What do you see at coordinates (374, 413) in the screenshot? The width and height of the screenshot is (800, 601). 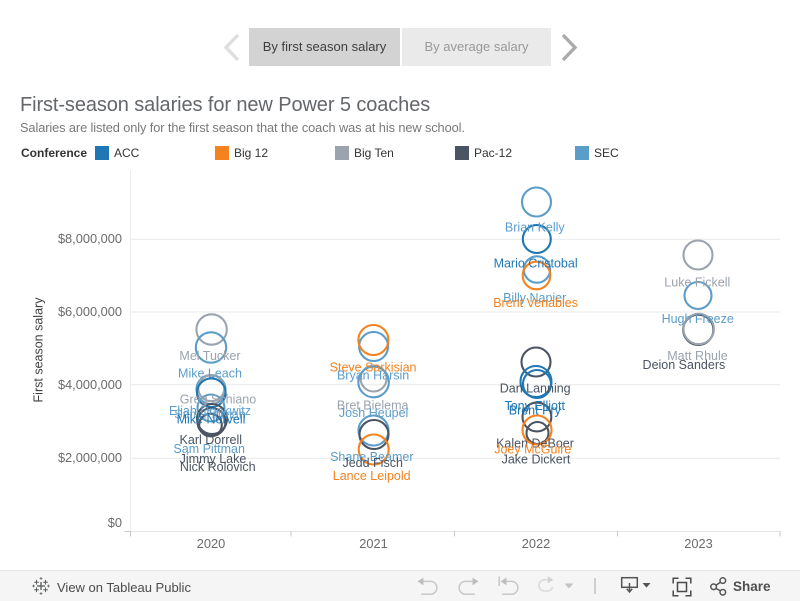 I see `svg-text: Josh Heupel` at bounding box center [374, 413].